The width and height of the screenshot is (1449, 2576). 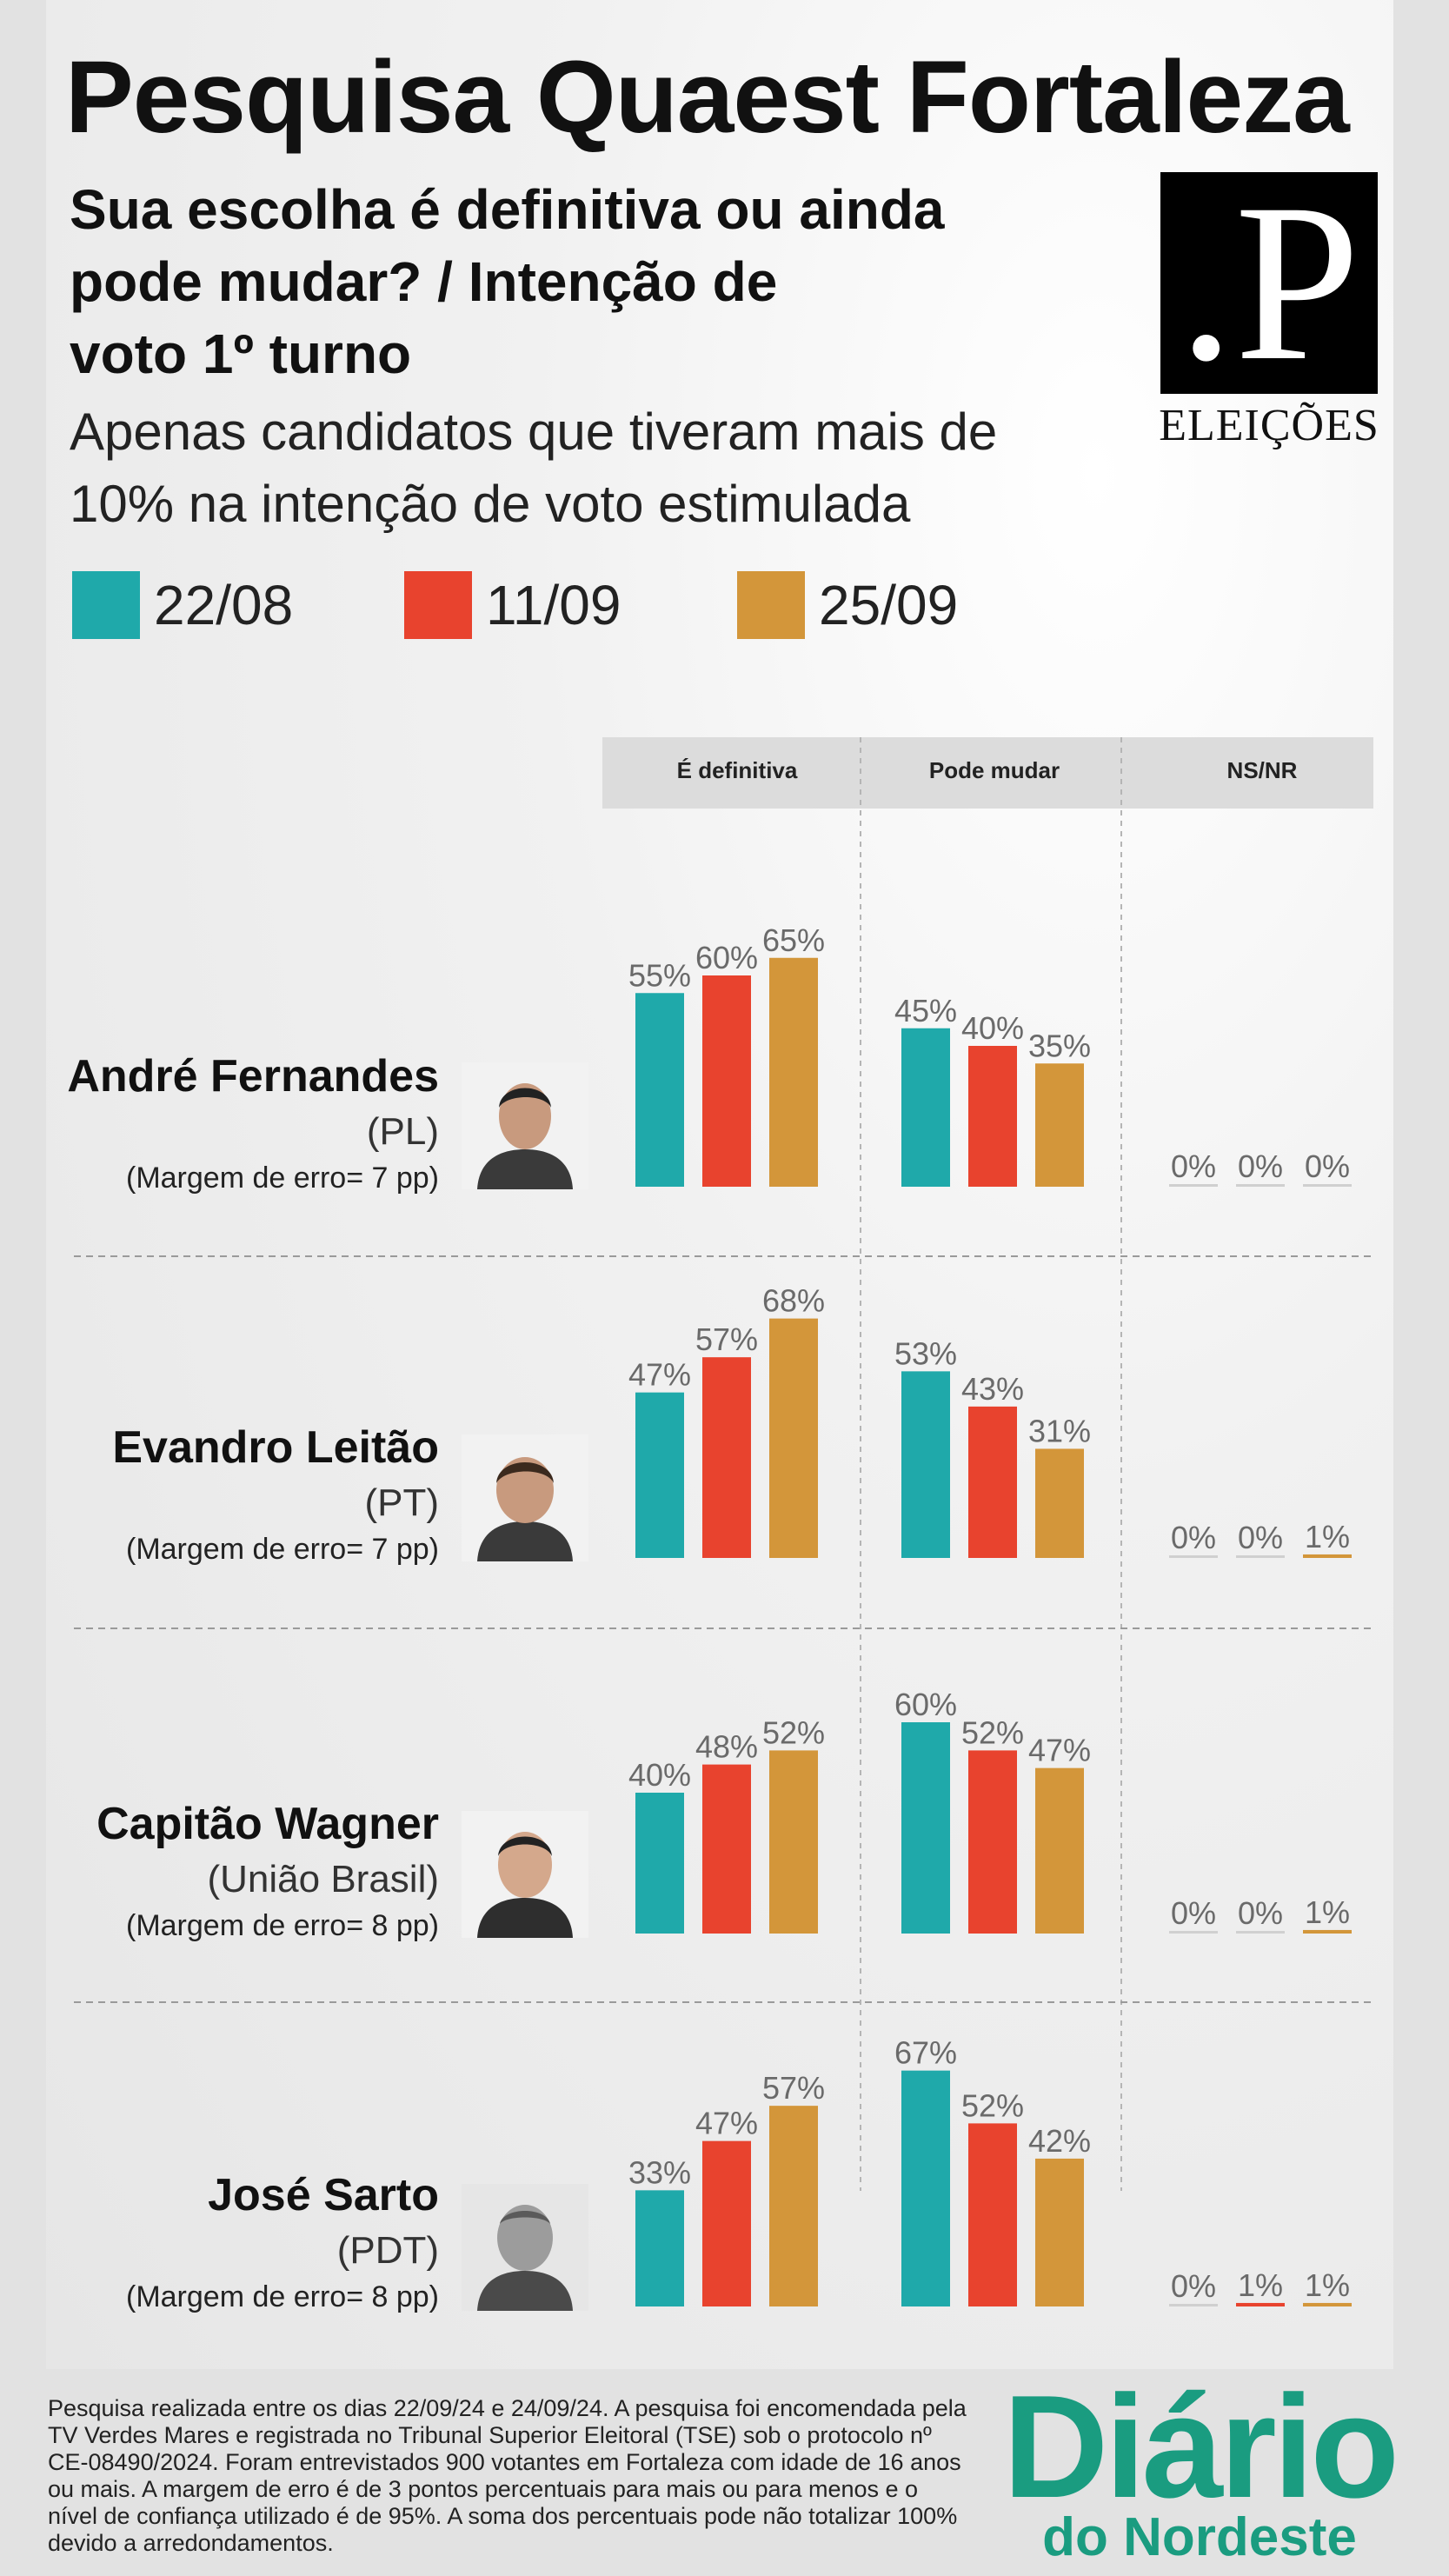 What do you see at coordinates (737, 770) in the screenshot?
I see `column-header-definitiva: É definitiva` at bounding box center [737, 770].